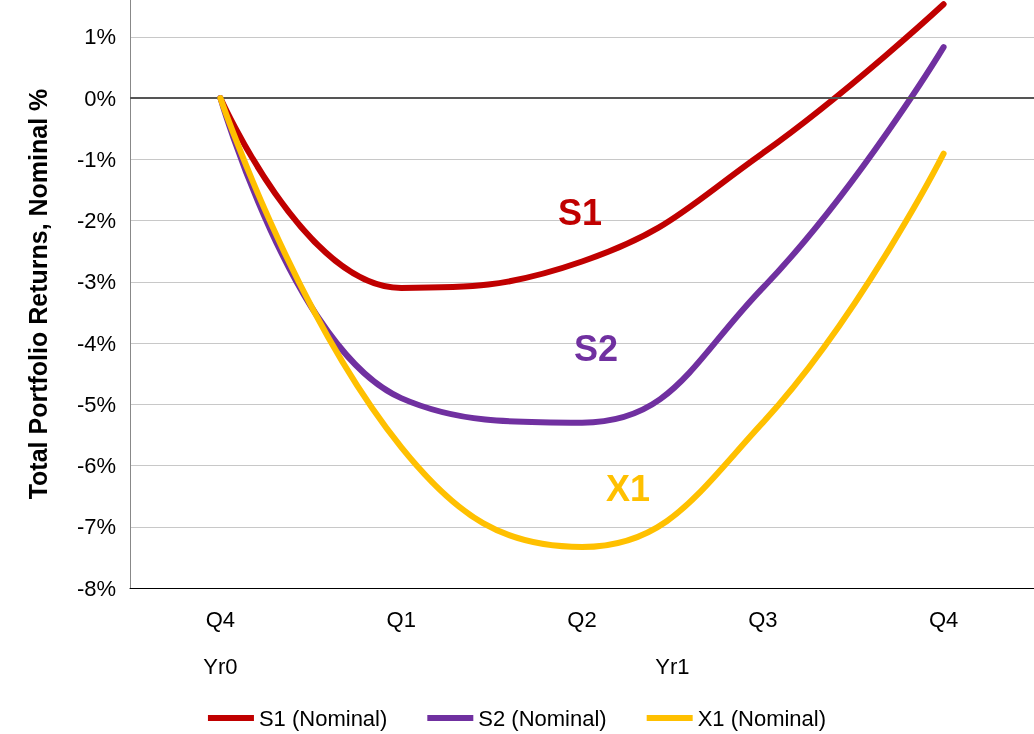 The width and height of the screenshot is (1034, 734). Describe the element at coordinates (96, 343) in the screenshot. I see `y-tick-label: -4%` at that location.